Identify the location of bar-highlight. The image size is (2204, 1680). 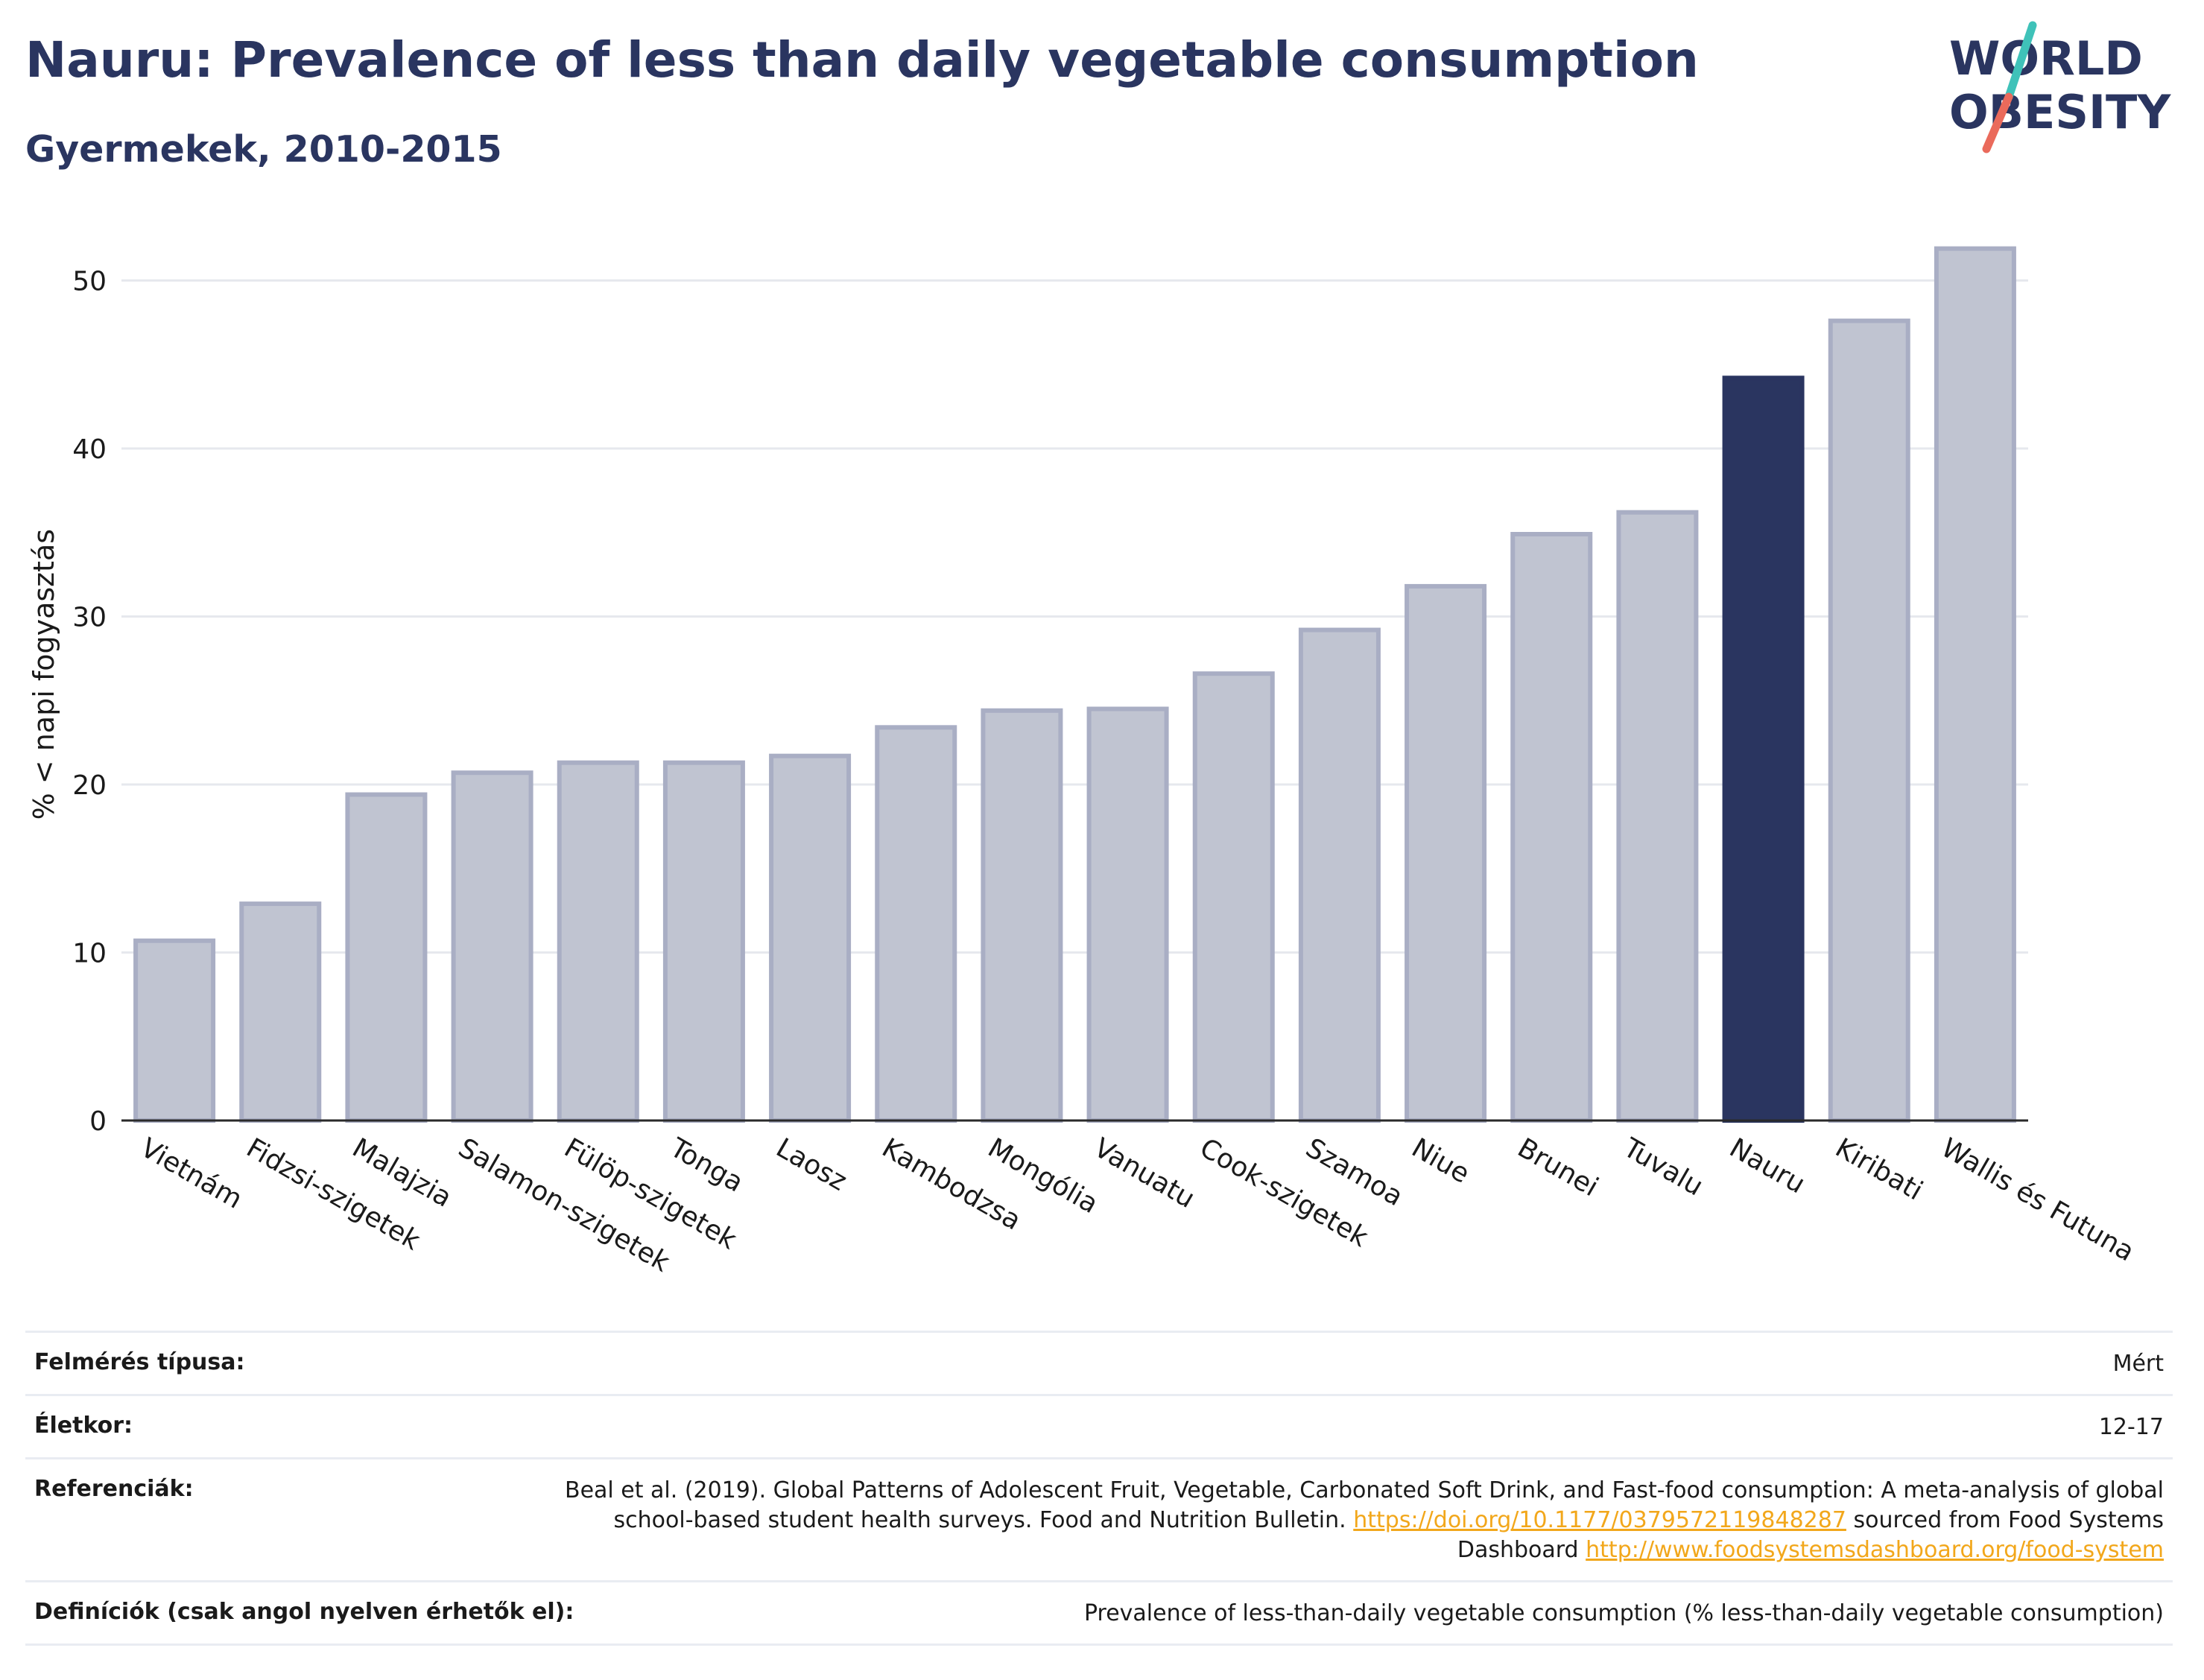
(1764, 749).